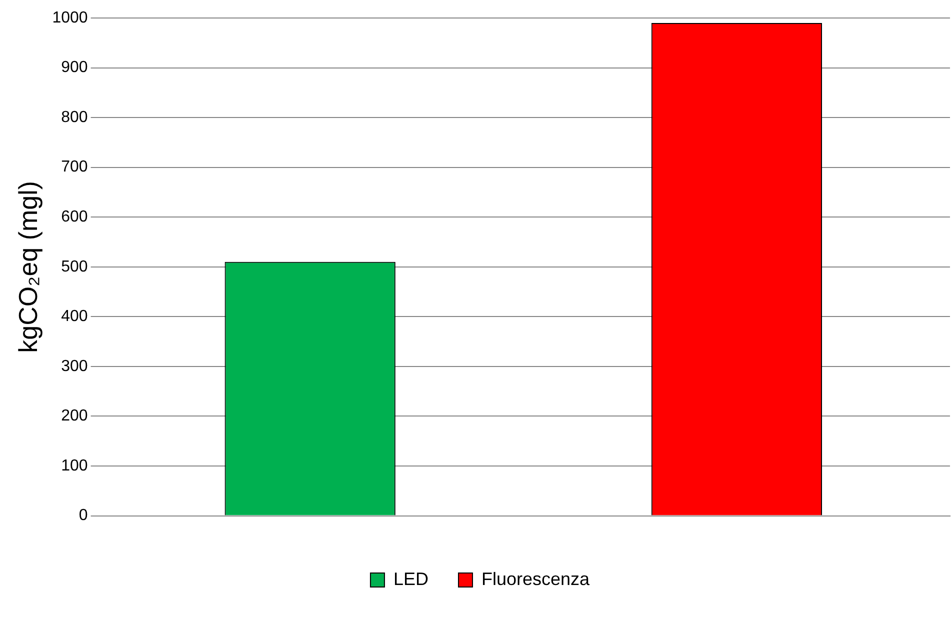 Image resolution: width=951 pixels, height=619 pixels. I want to click on y-axis-title: kgCO₂eq (mgl), so click(27, 266).